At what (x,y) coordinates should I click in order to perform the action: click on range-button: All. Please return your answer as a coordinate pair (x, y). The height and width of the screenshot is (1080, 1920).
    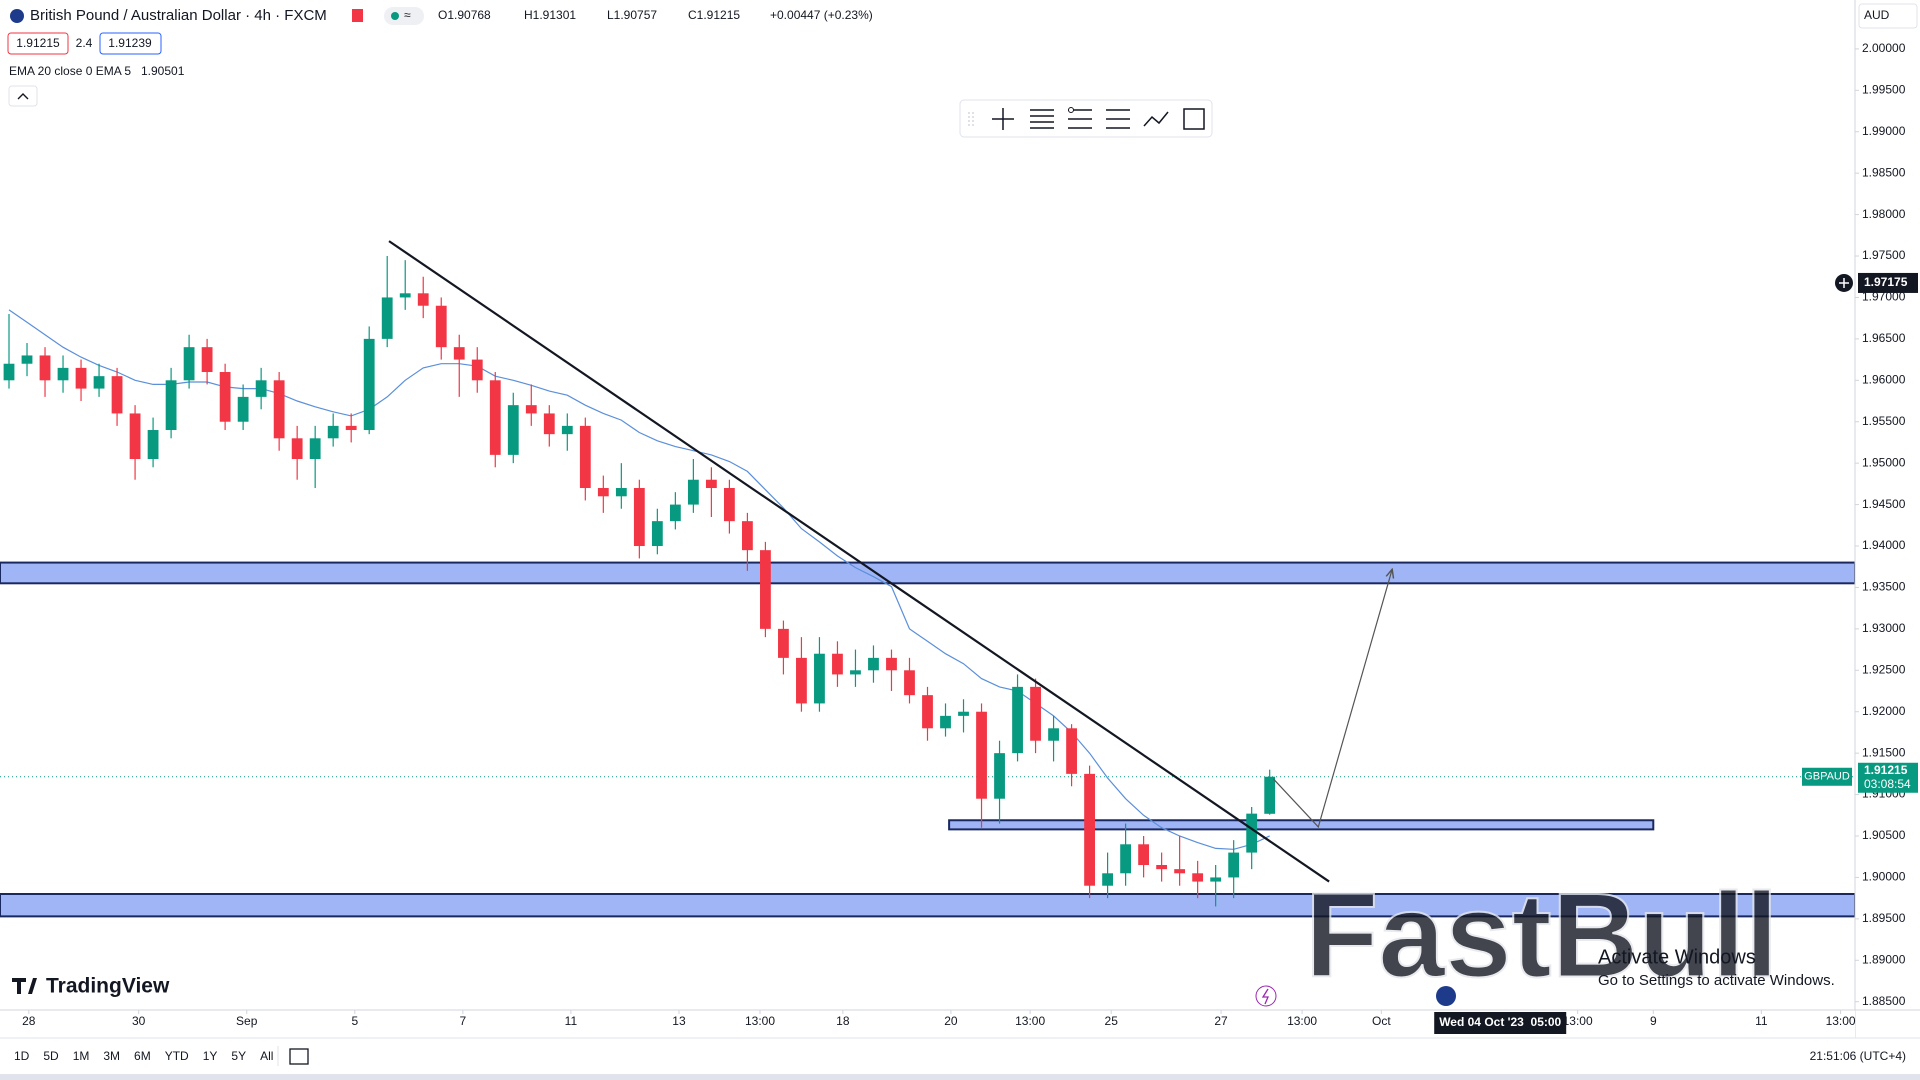
    Looking at the image, I should click on (266, 1056).